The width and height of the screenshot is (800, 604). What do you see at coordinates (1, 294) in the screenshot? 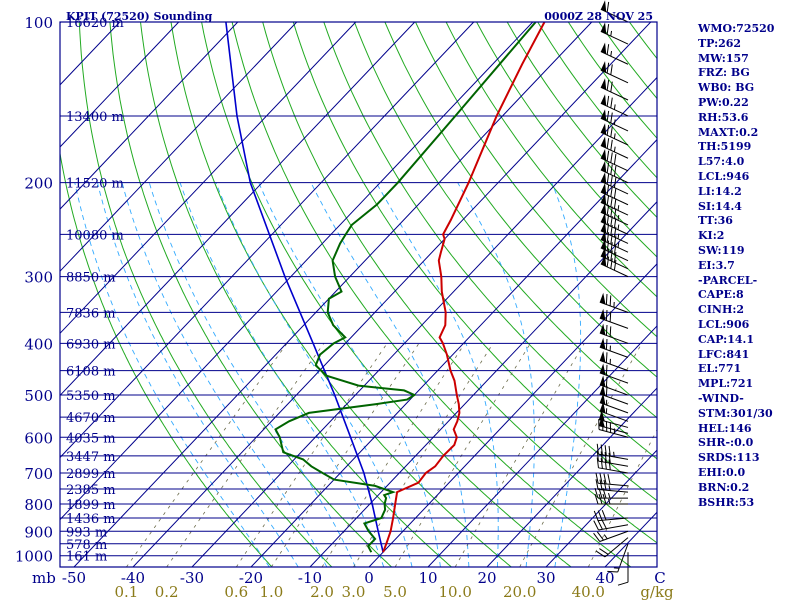
I see `isotherm` at bounding box center [1, 294].